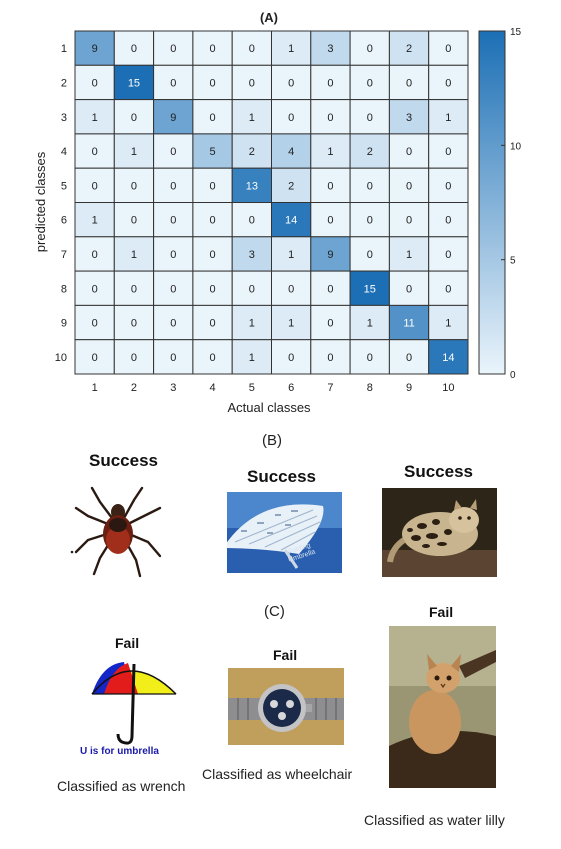  I want to click on y-tick-label: 4, so click(64, 152).